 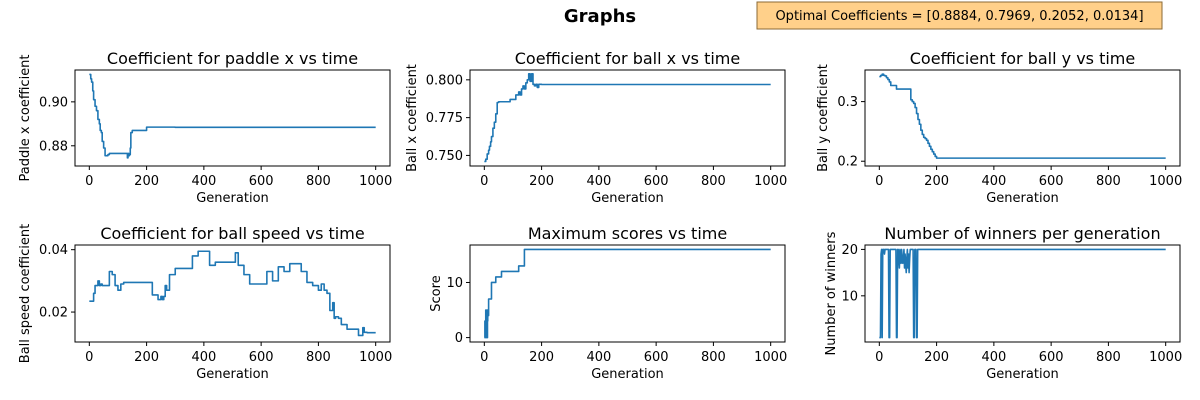 What do you see at coordinates (25, 117) in the screenshot?
I see `y-axis-label: Paddle x coefficient` at bounding box center [25, 117].